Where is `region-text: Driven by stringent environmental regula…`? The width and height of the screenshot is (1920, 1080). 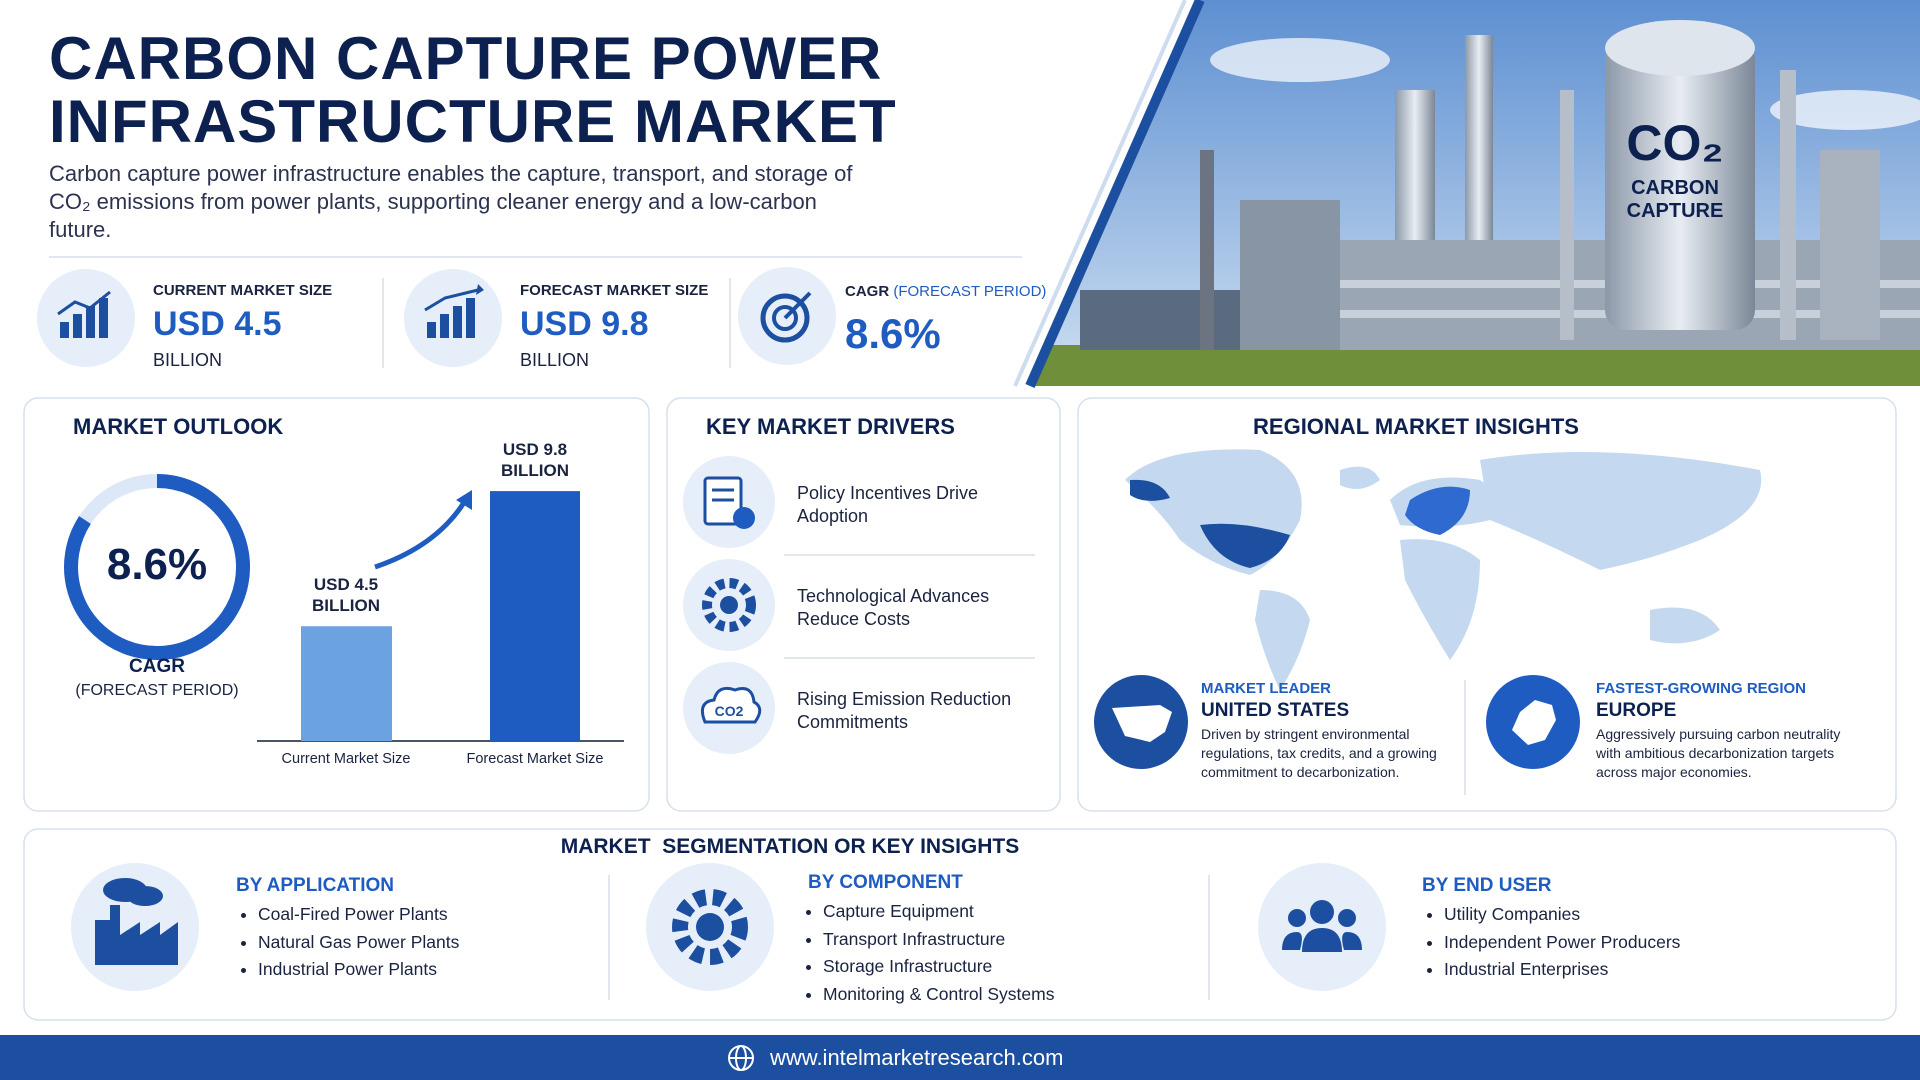 region-text: Driven by stringent environmental regula… is located at coordinates (1319, 753).